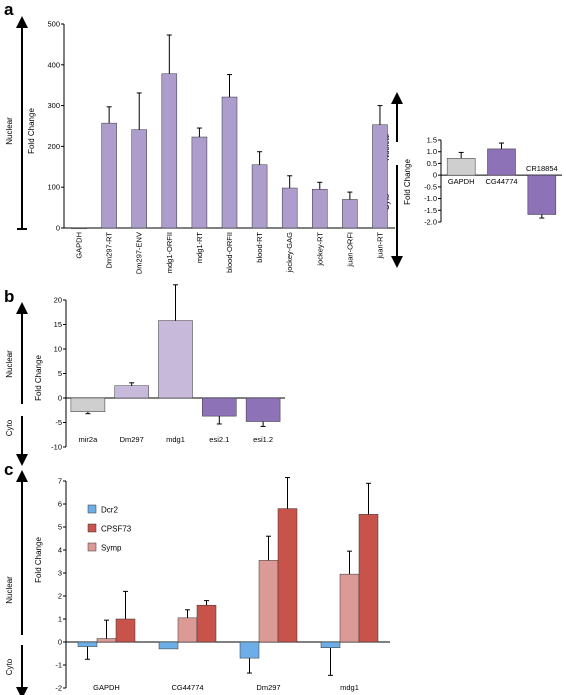 The width and height of the screenshot is (566, 695). Describe the element at coordinates (31, 131) in the screenshot. I see `panel-a-ylabel: Fold Change` at that location.